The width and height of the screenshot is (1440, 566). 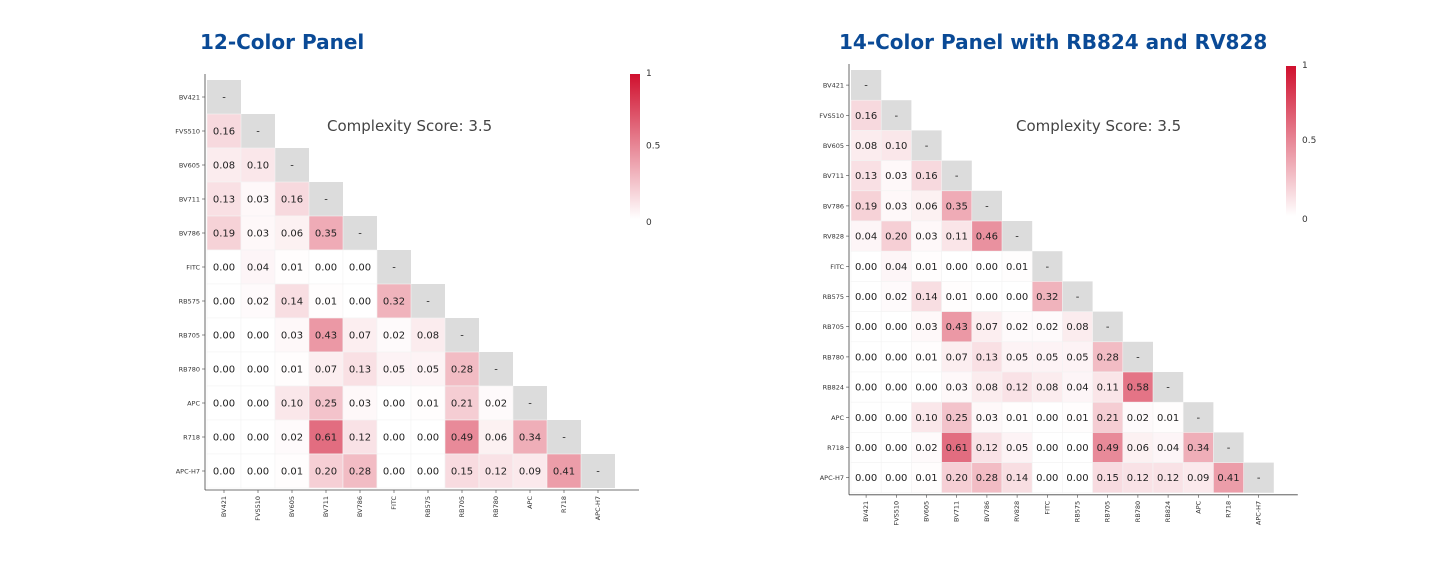 What do you see at coordinates (833, 176) in the screenshot?
I see `y-tick-label: BV711` at bounding box center [833, 176].